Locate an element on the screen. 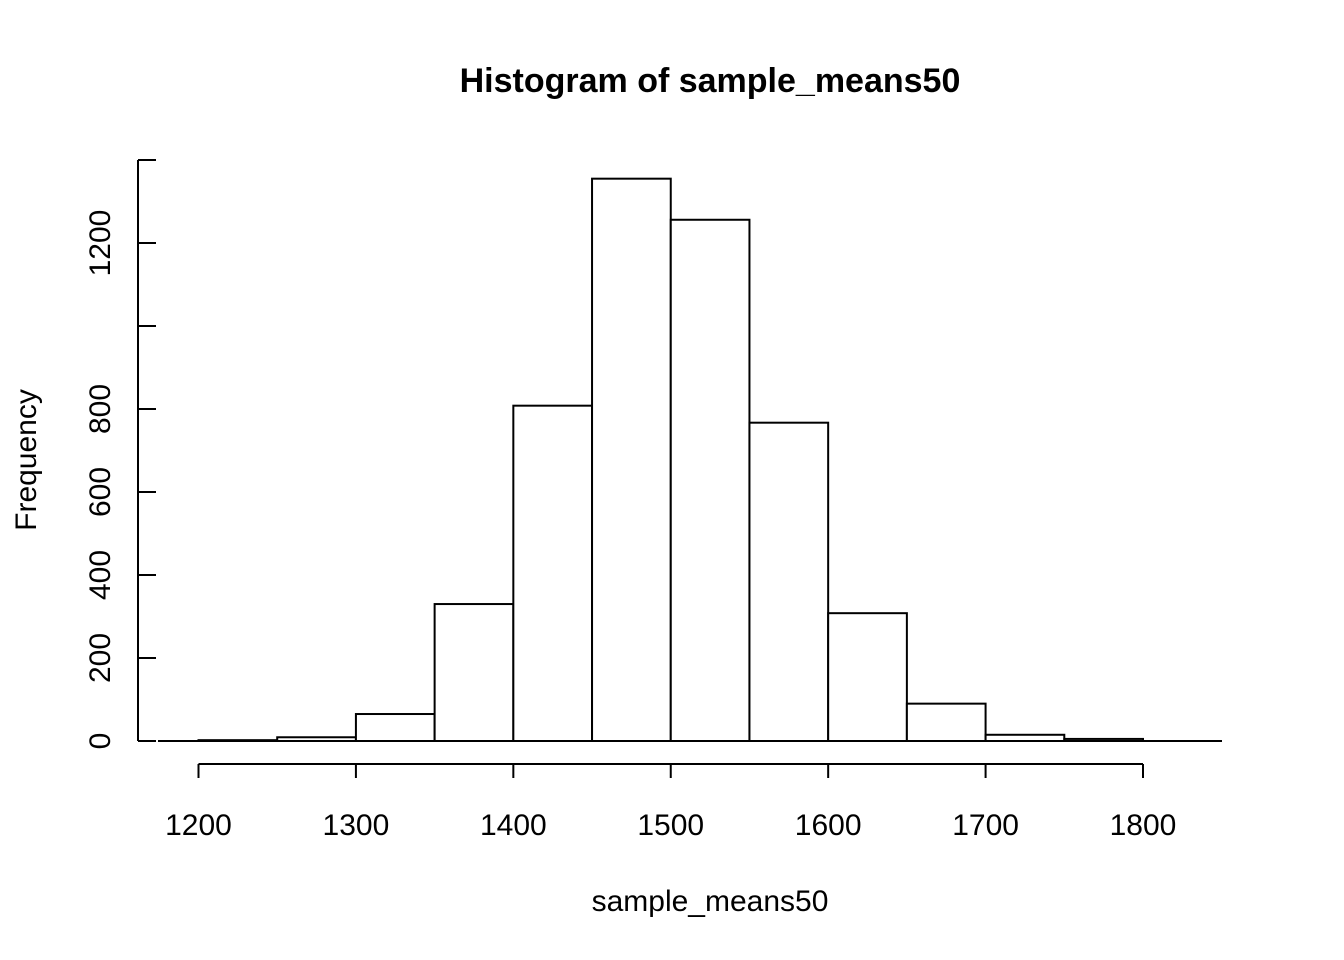 Image resolution: width=1344 pixels, height=960 pixels. y-axis-label: Frequency is located at coordinates (26, 460).